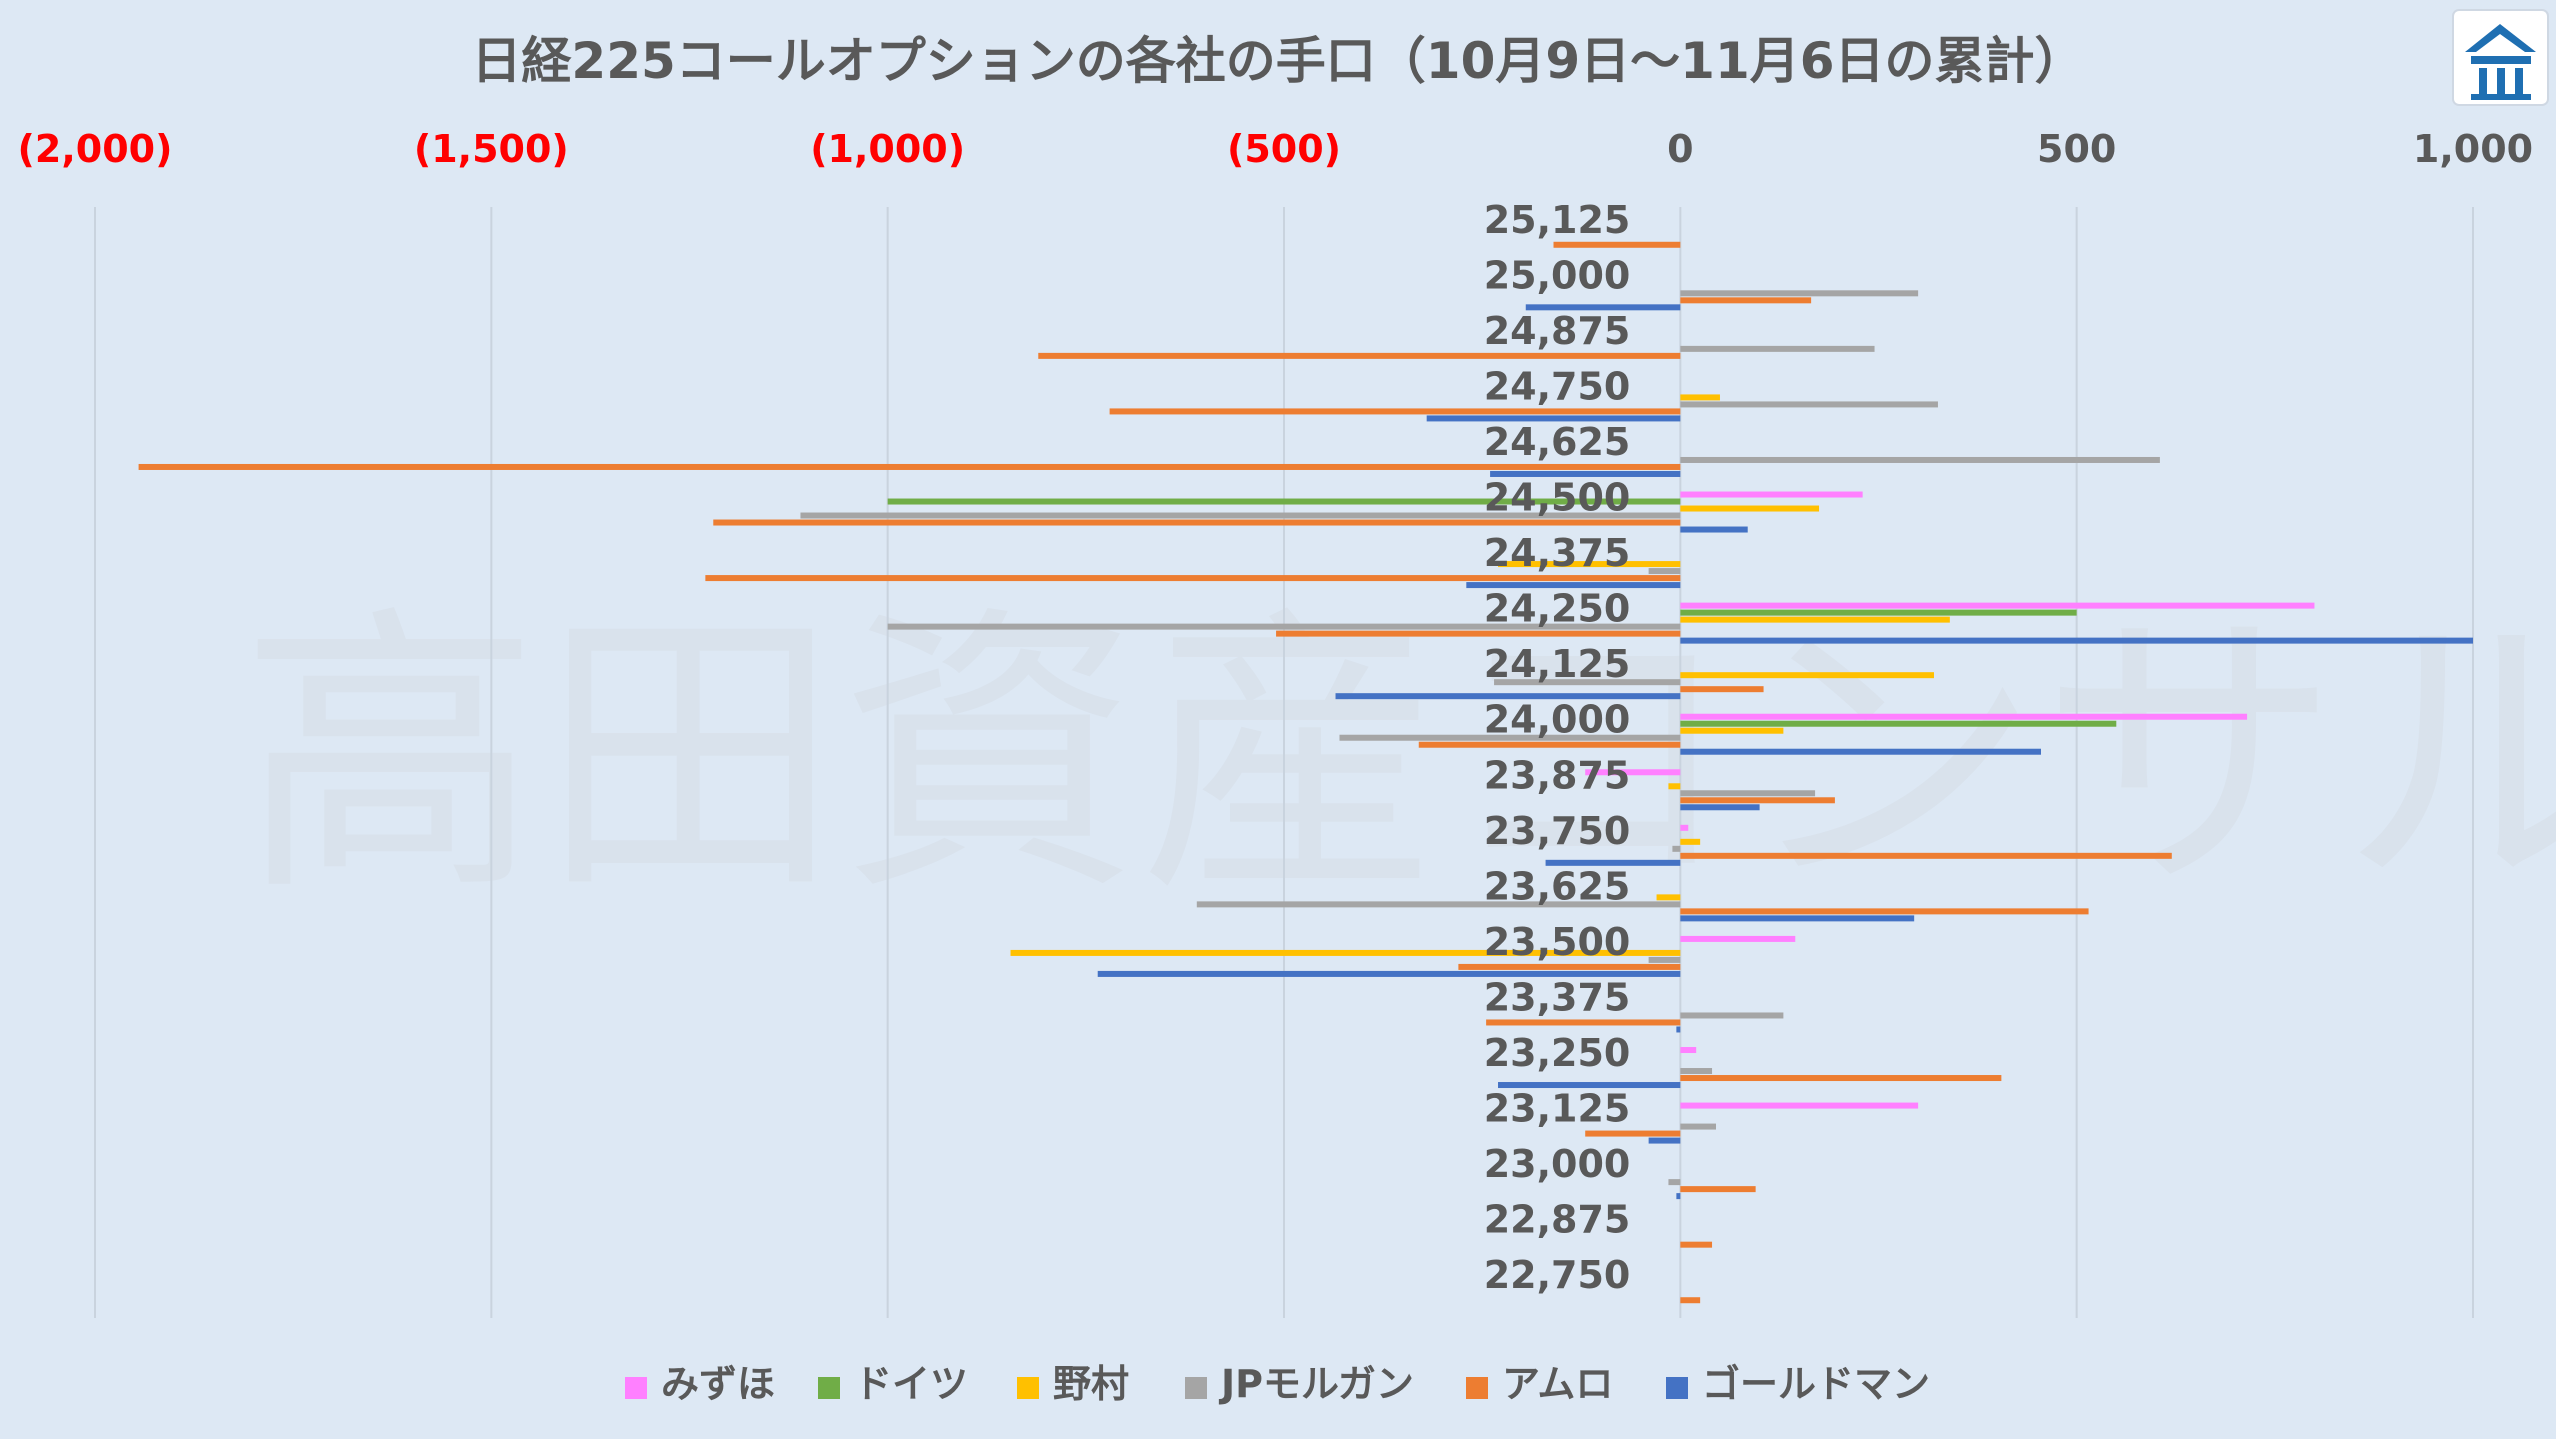 The width and height of the screenshot is (2556, 1439). Describe the element at coordinates (1091, 1384) in the screenshot. I see `legend-label: 野村` at that location.